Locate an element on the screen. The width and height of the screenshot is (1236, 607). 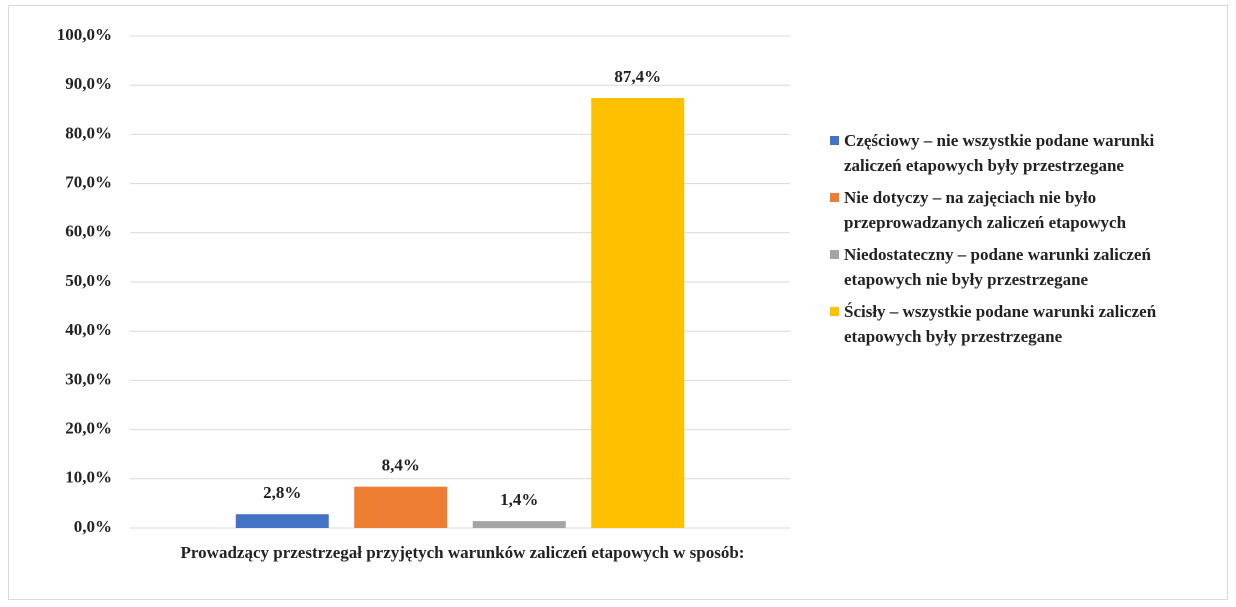
y-tick-label: 0,0% is located at coordinates (93, 526).